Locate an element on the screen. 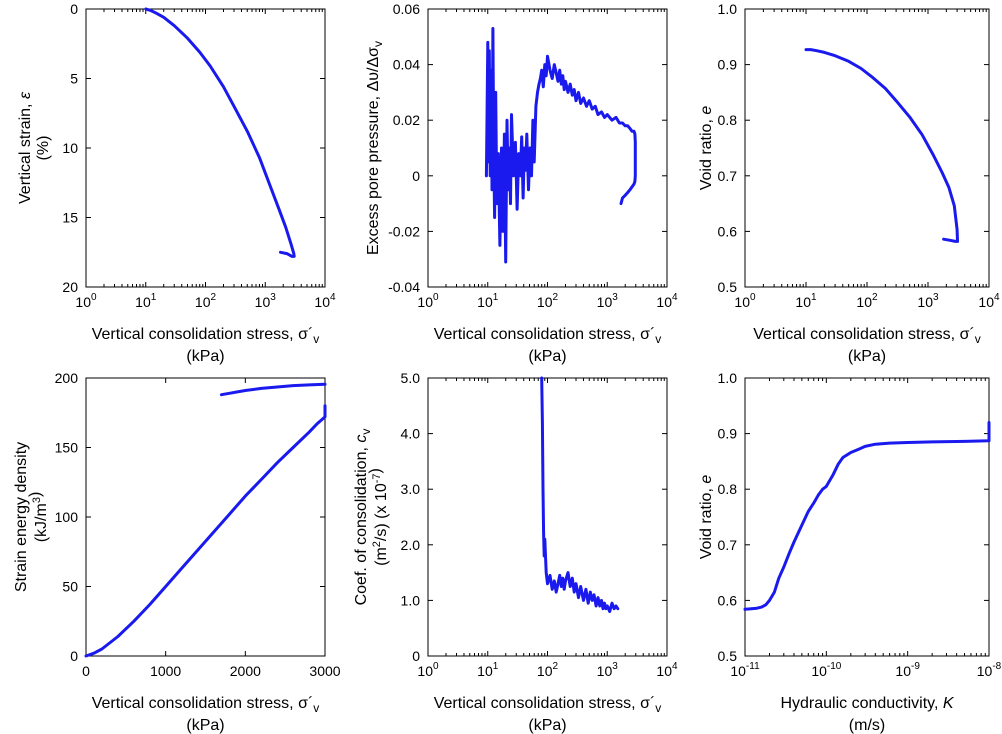 This screenshot has width=1002, height=734. y-tick-label: 100 is located at coordinates (67, 517).